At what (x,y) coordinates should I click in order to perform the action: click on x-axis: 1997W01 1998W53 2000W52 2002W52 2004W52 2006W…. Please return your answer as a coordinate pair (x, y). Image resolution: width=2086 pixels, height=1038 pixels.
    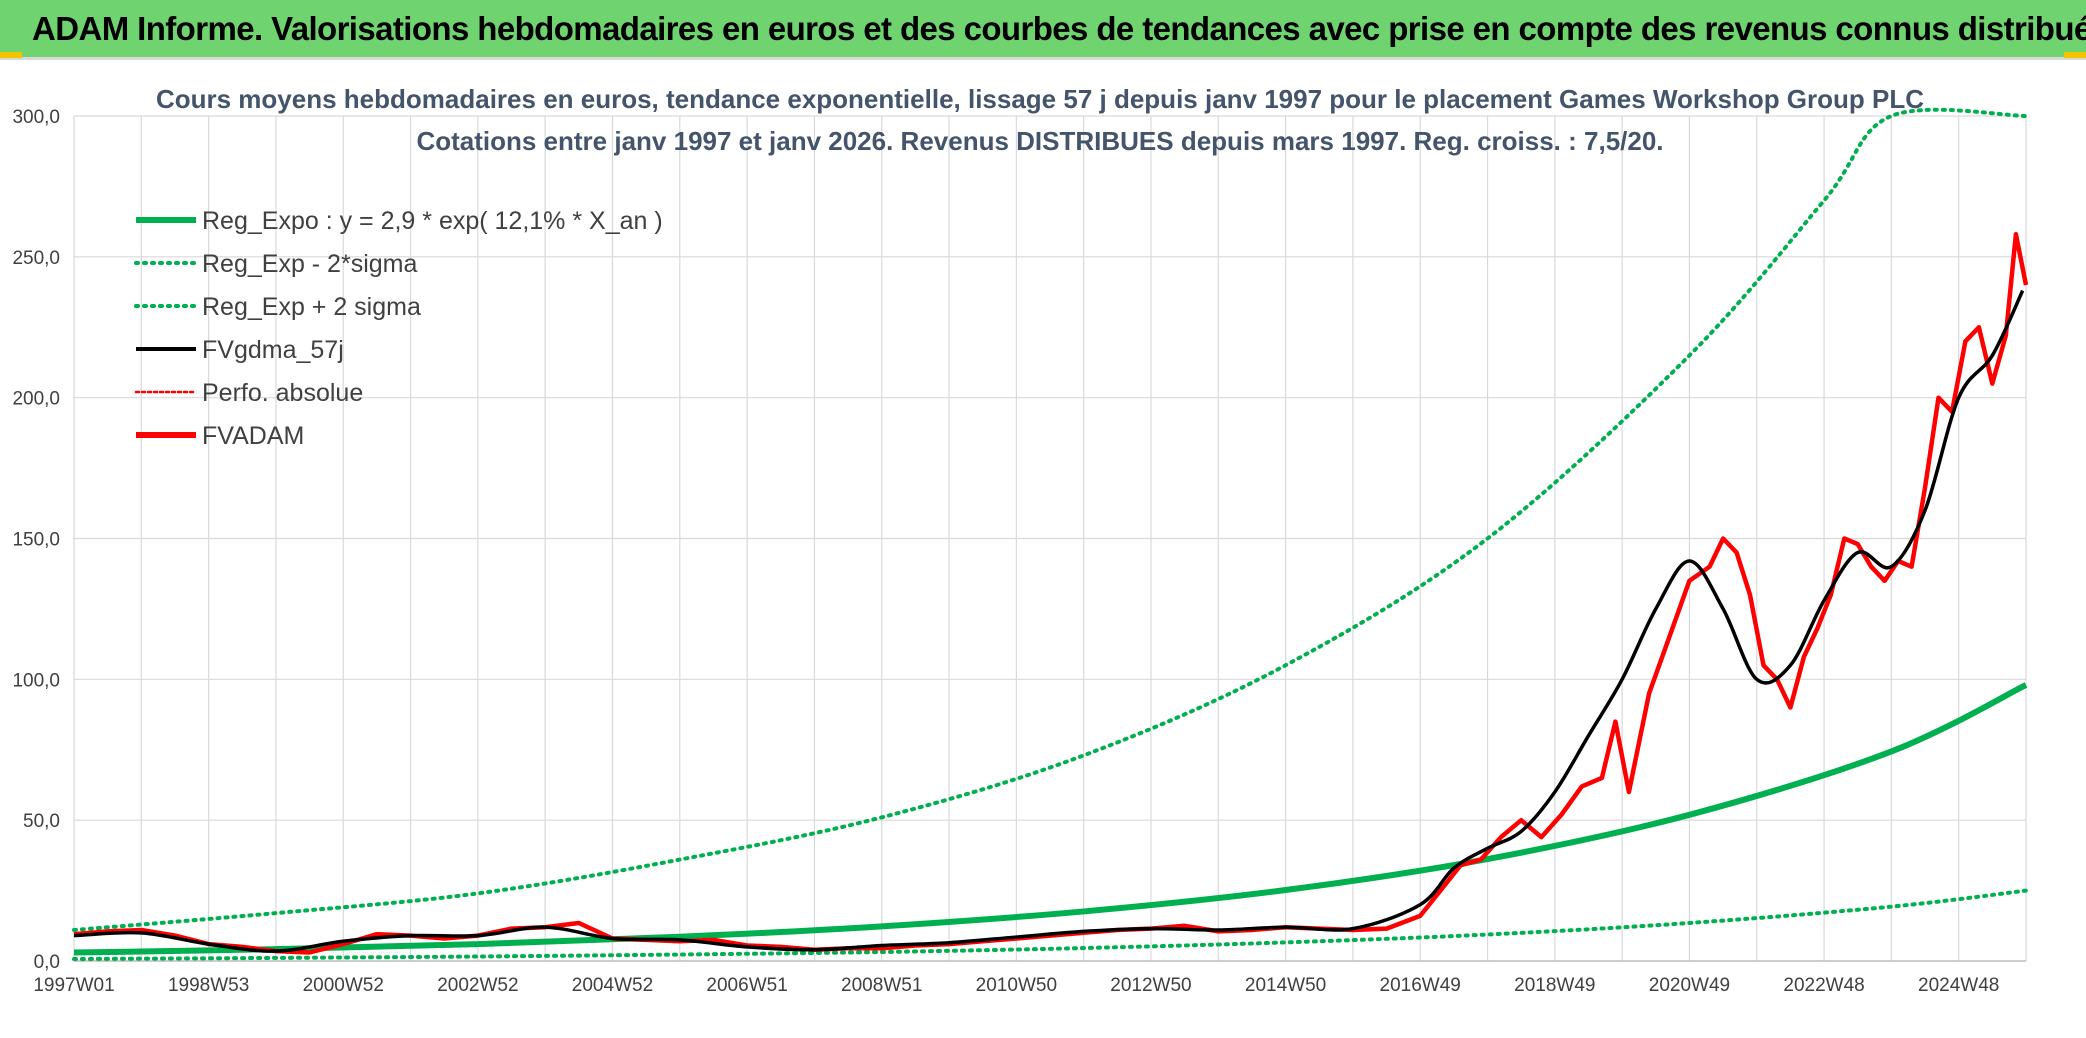
    Looking at the image, I should click on (1016, 985).